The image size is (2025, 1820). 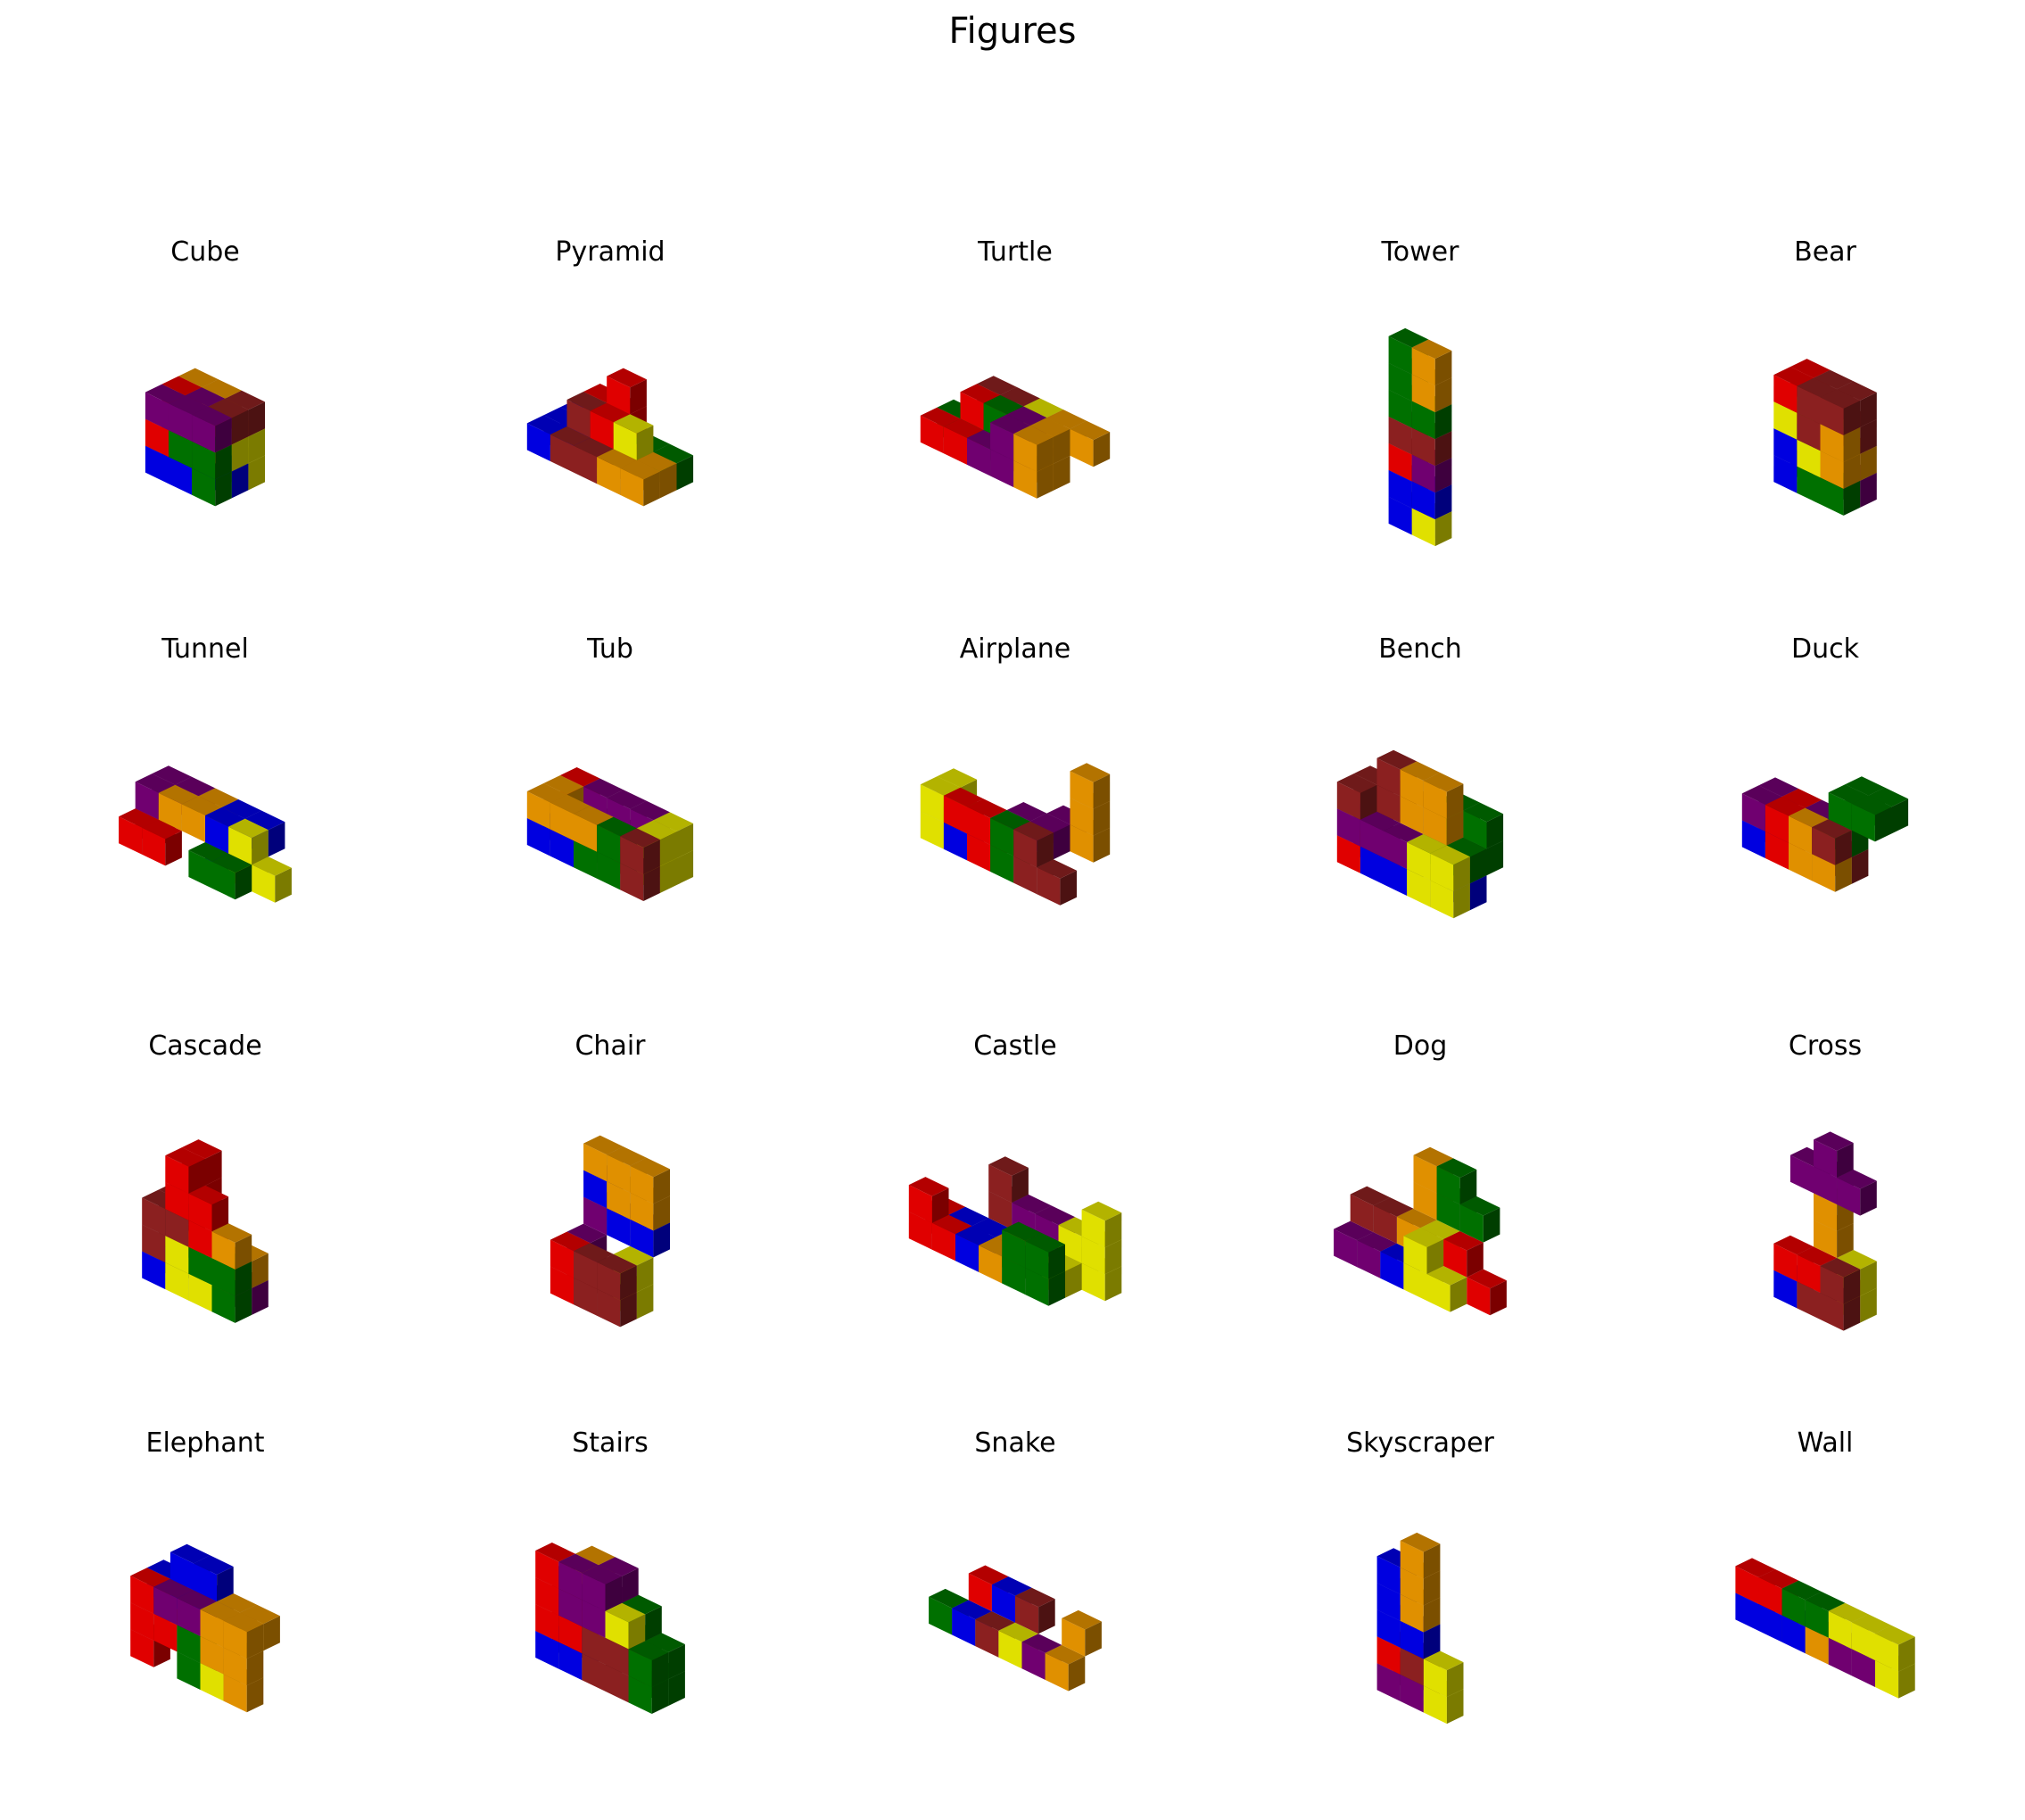 I want to click on figure-label: Stairs, so click(x=610, y=1443).